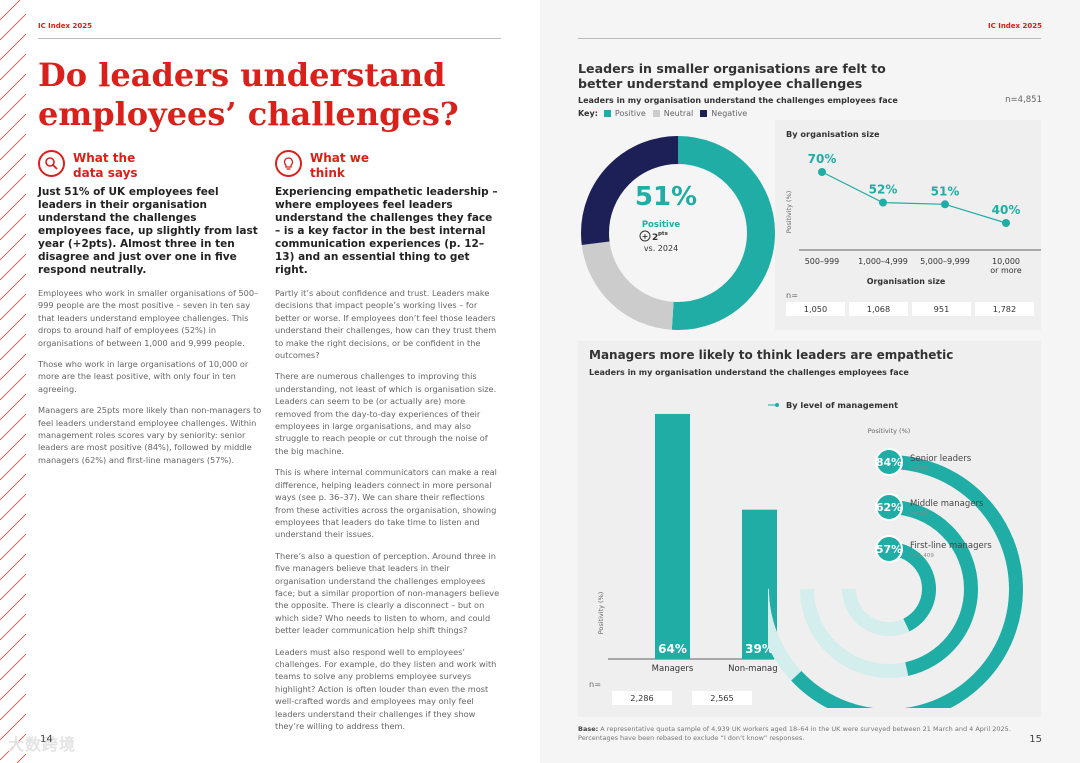 The image size is (1080, 763). What do you see at coordinates (46, 739) in the screenshot?
I see `page-number: 14` at bounding box center [46, 739].